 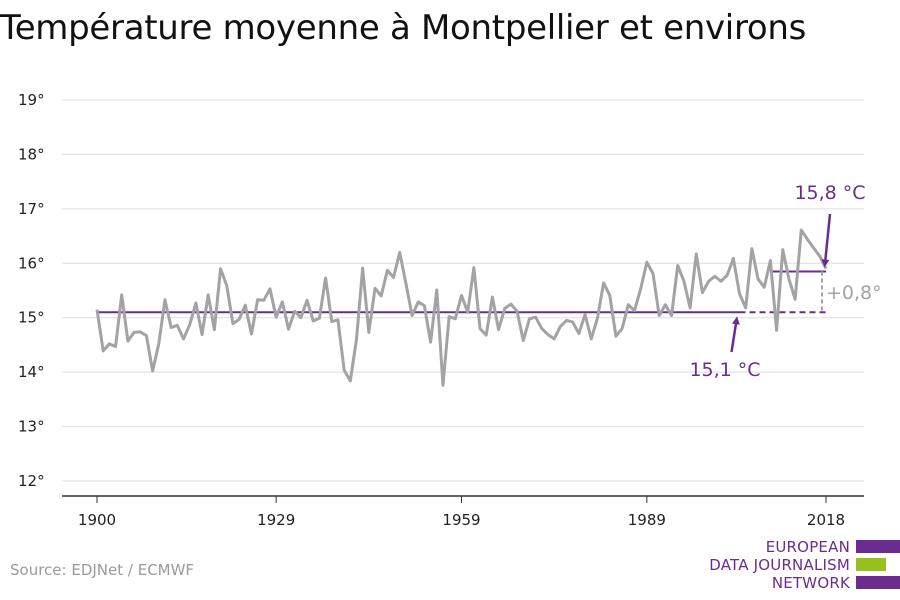 I want to click on logo-text: EUROPEAN DATA JOURNALISM NETWORK, so click(x=779, y=565).